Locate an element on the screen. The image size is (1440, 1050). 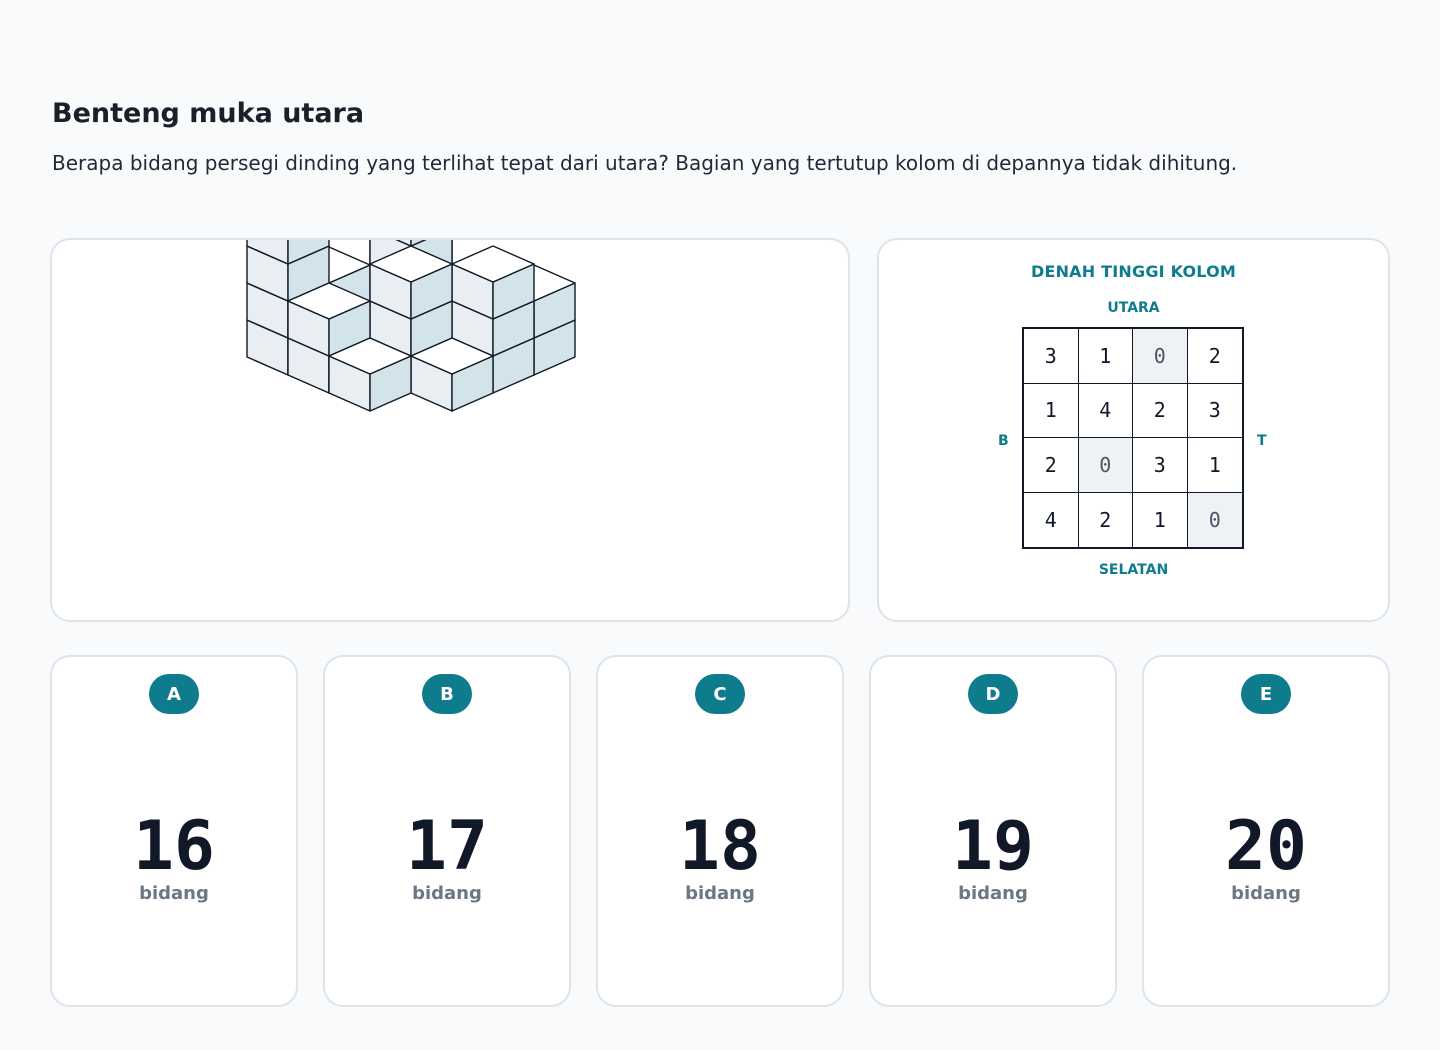
option-d-card: D 19 bidang is located at coordinates (993, 831).